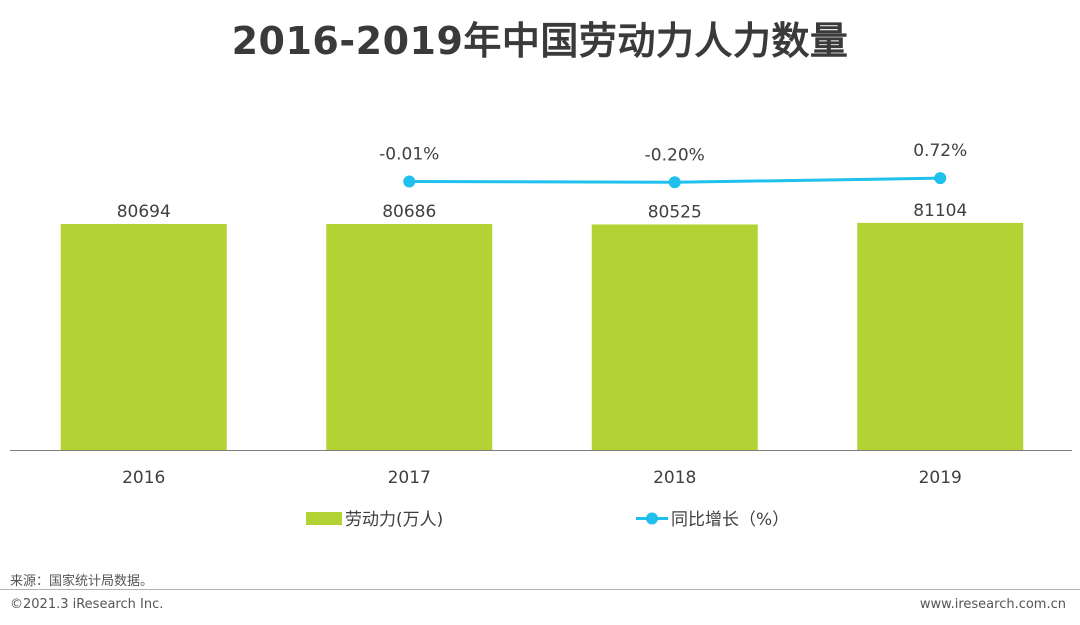  Describe the element at coordinates (409, 154) in the screenshot. I see `growth-label-2017: -0.01%` at that location.